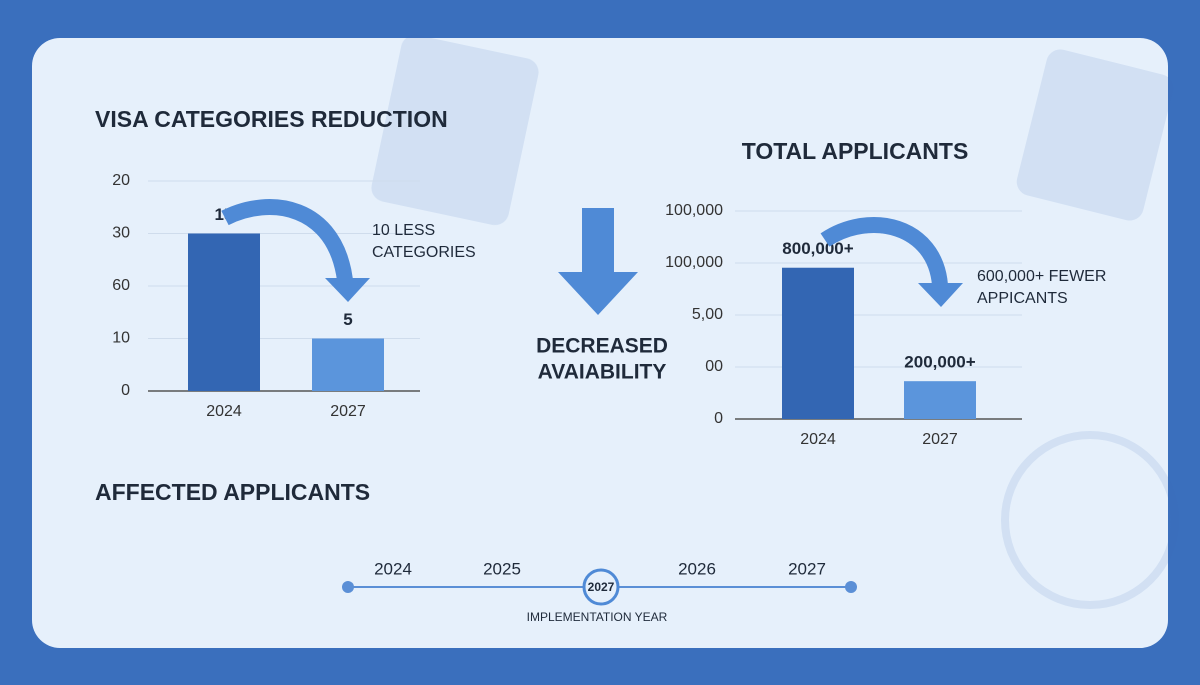 The width and height of the screenshot is (1200, 685). I want to click on timeline-year: 2024, so click(393, 568).